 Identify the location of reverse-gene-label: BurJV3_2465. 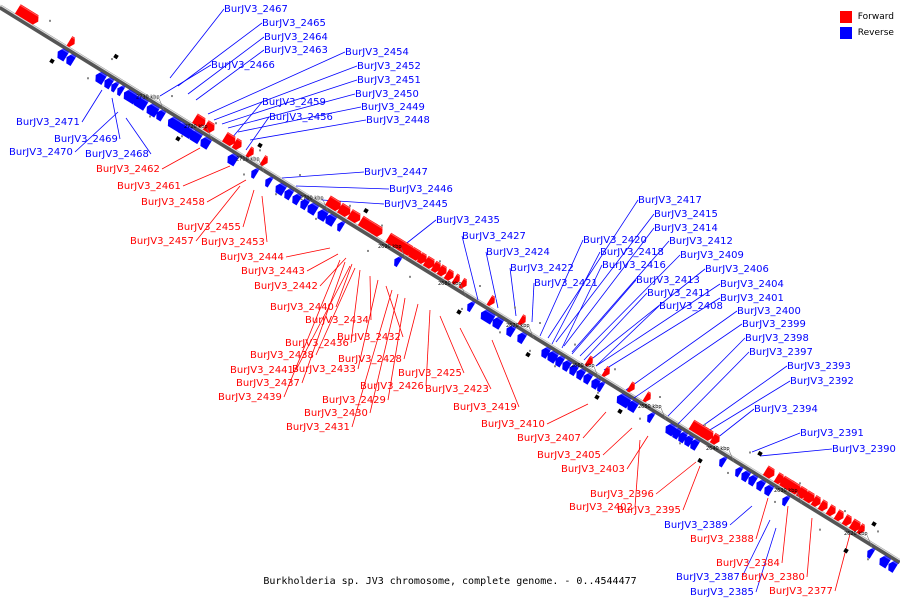
(294, 23).